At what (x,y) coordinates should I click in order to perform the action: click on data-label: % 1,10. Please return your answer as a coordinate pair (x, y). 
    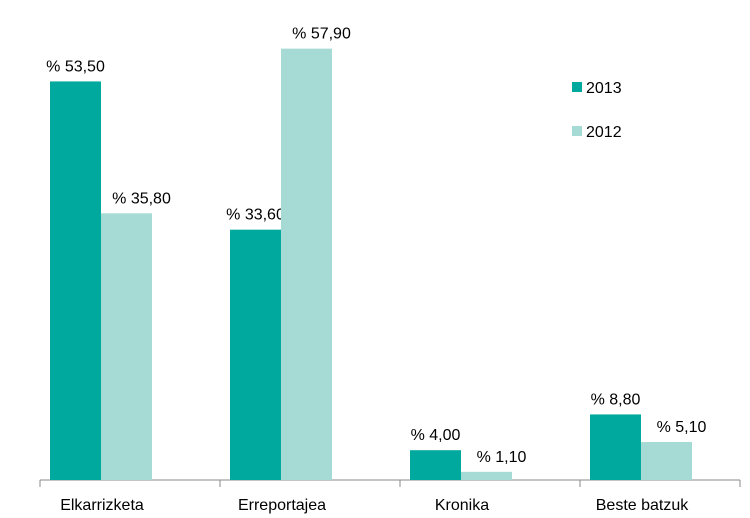
    Looking at the image, I should click on (502, 457).